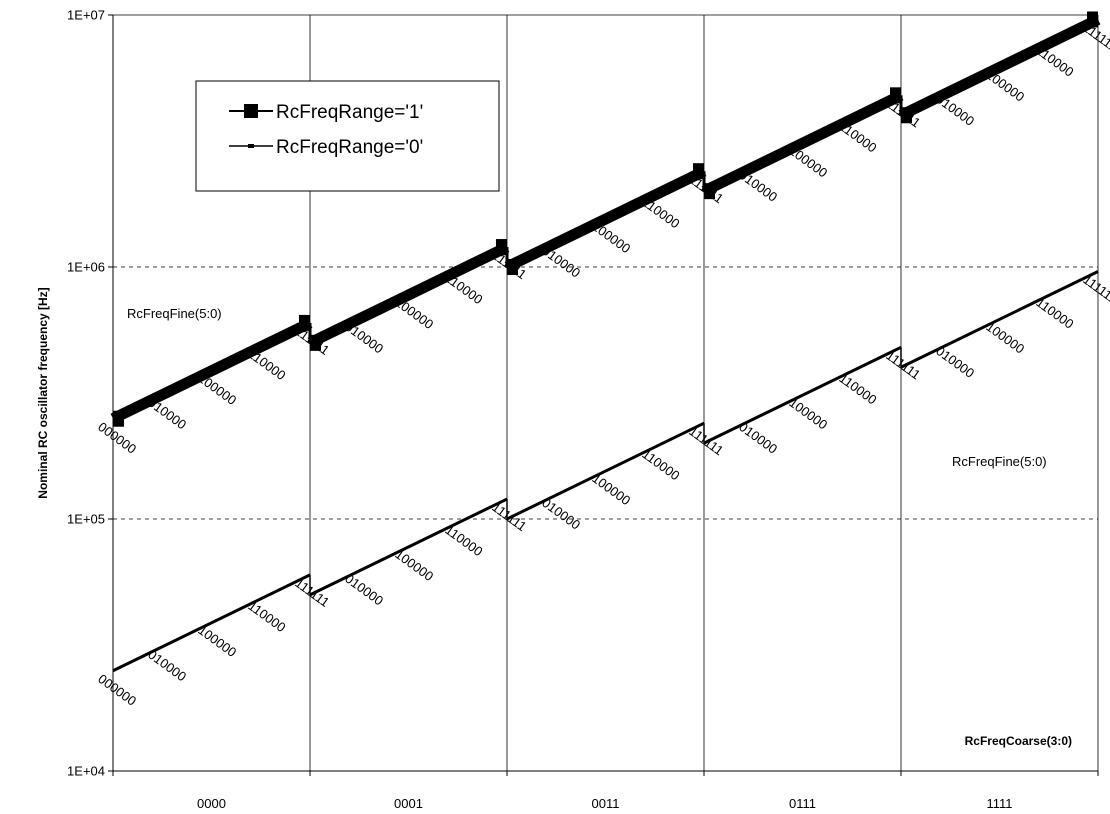 Image resolution: width=1110 pixels, height=814 pixels. Describe the element at coordinates (802, 803) in the screenshot. I see `x-tick-label: 0111` at that location.